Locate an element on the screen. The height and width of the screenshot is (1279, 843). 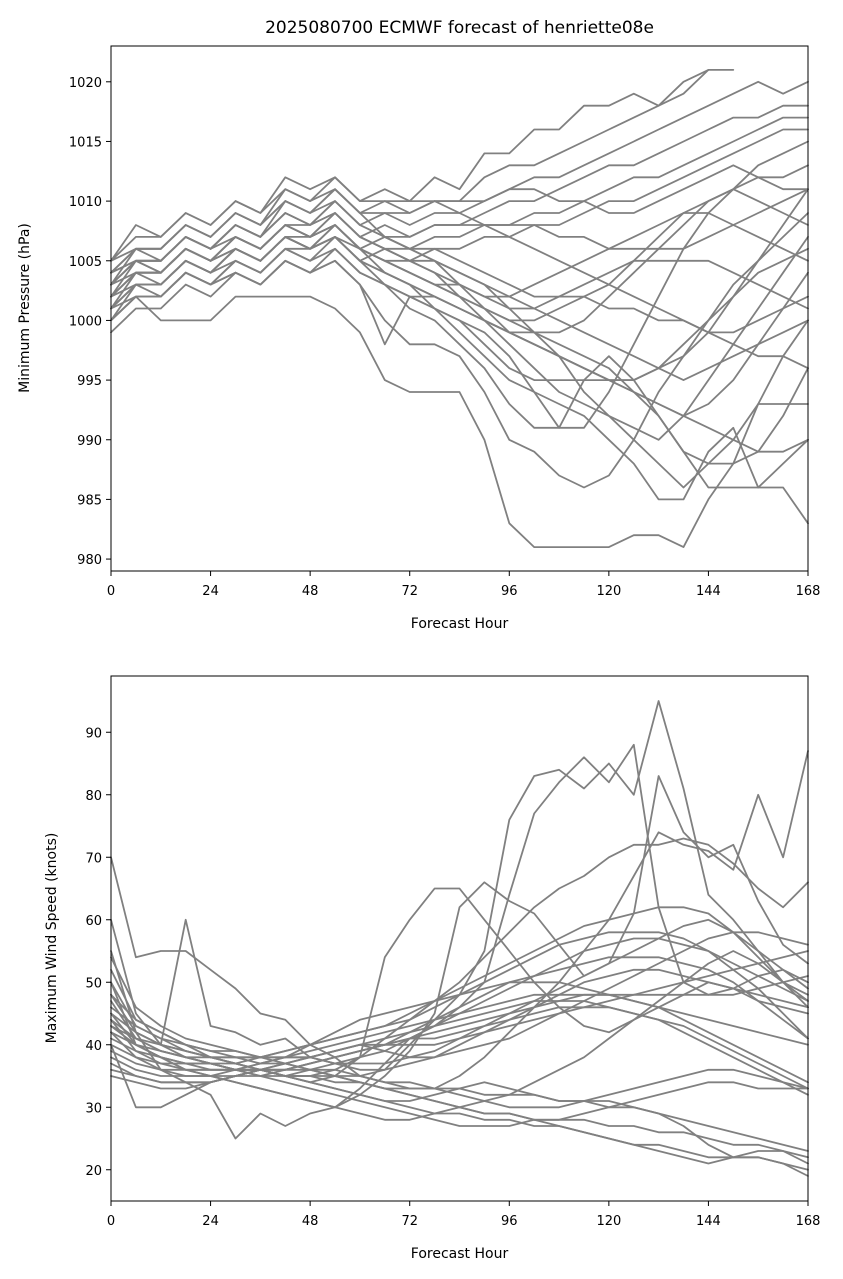
wind-x-tick-label: 120 is located at coordinates (608, 1221).